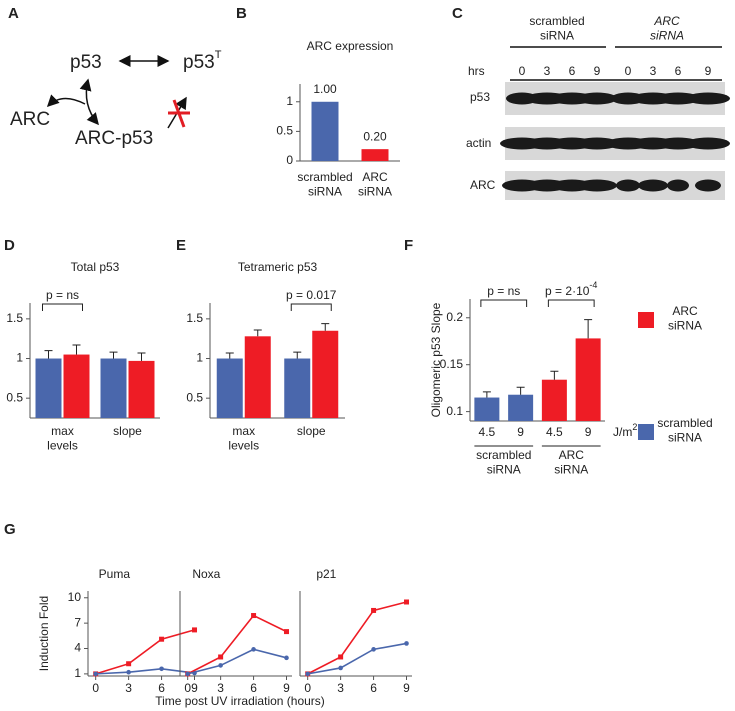 The image size is (735, 711). I want to click on node-label: p53T, so click(202, 61).